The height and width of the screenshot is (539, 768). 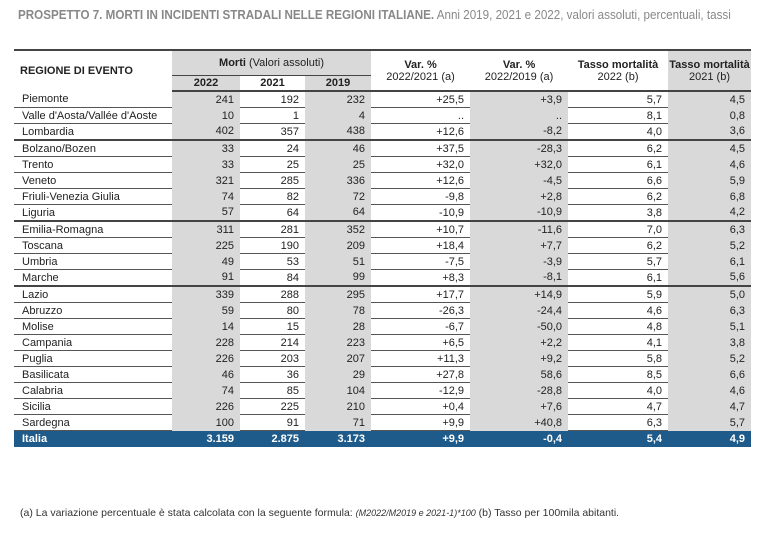 What do you see at coordinates (338, 406) in the screenshot?
I see `cell-deaths-2019: 210` at bounding box center [338, 406].